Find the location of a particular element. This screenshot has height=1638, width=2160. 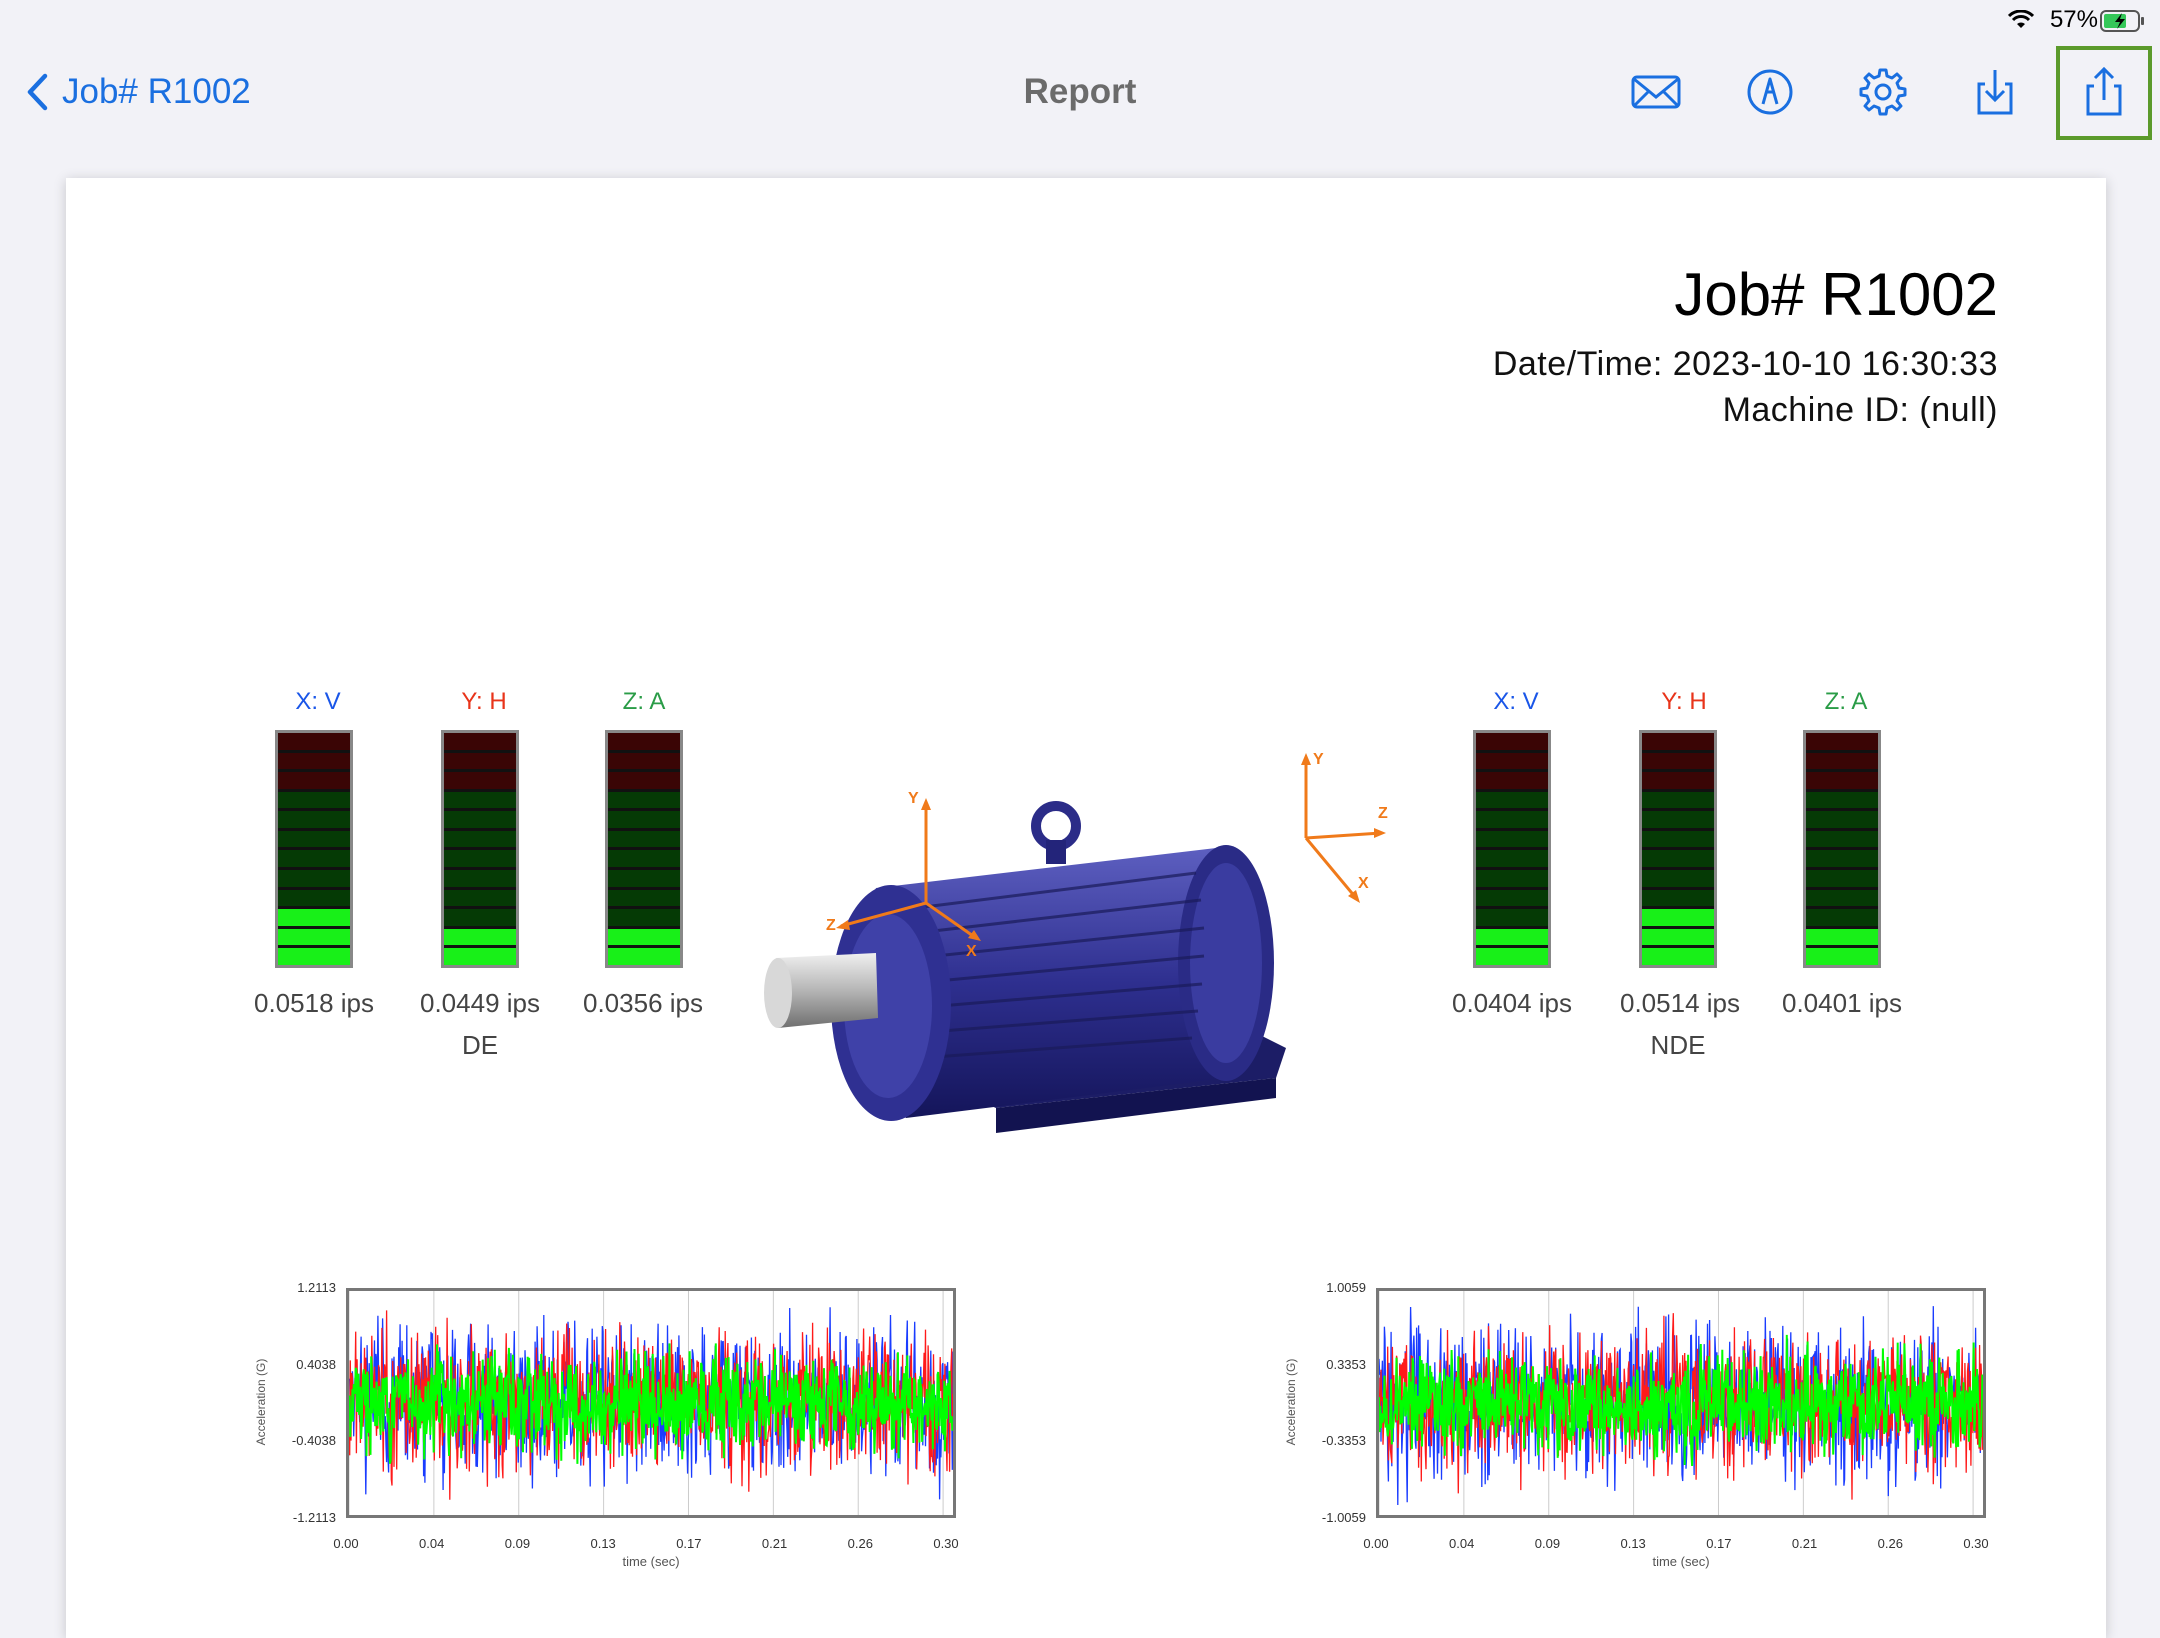

de-meter-z is located at coordinates (644, 849).